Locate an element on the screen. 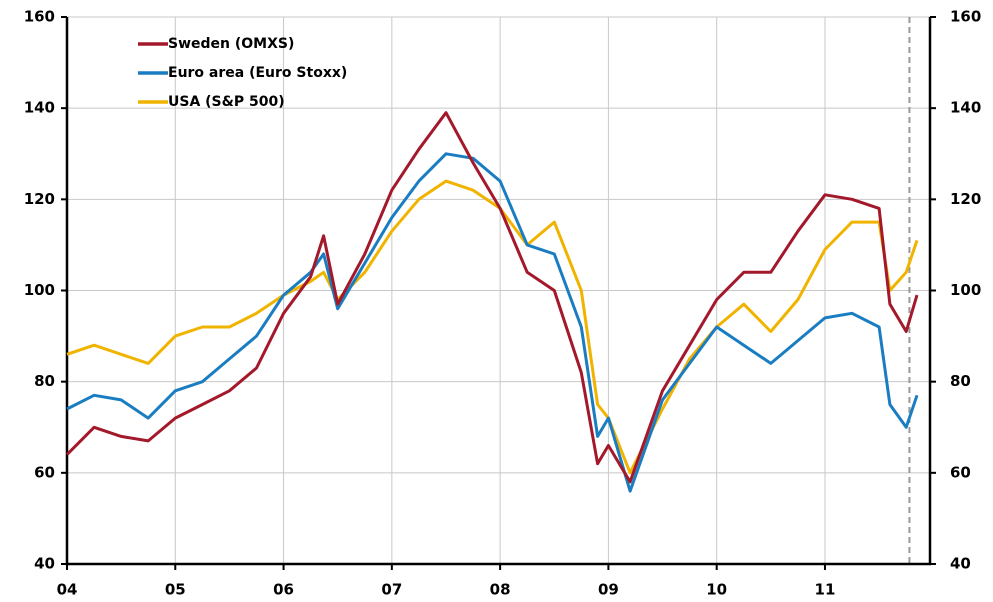 The image size is (993, 602). y-tick-label: 160 is located at coordinates (39, 17).